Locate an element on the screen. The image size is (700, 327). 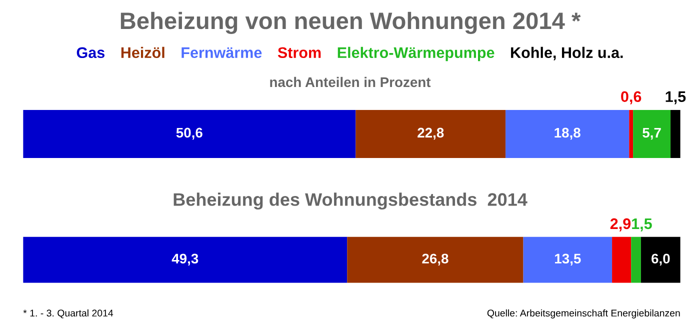
text: Gas is located at coordinates (90, 52).